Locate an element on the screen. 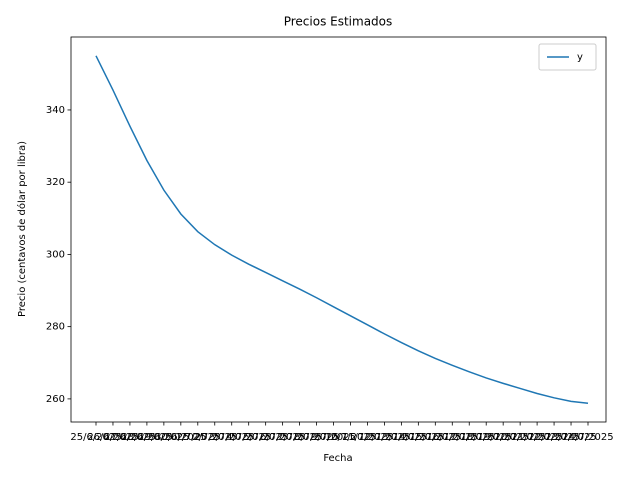 This screenshot has width=640, height=480. x-tick-label: 11/7/2025 is located at coordinates (367, 437).